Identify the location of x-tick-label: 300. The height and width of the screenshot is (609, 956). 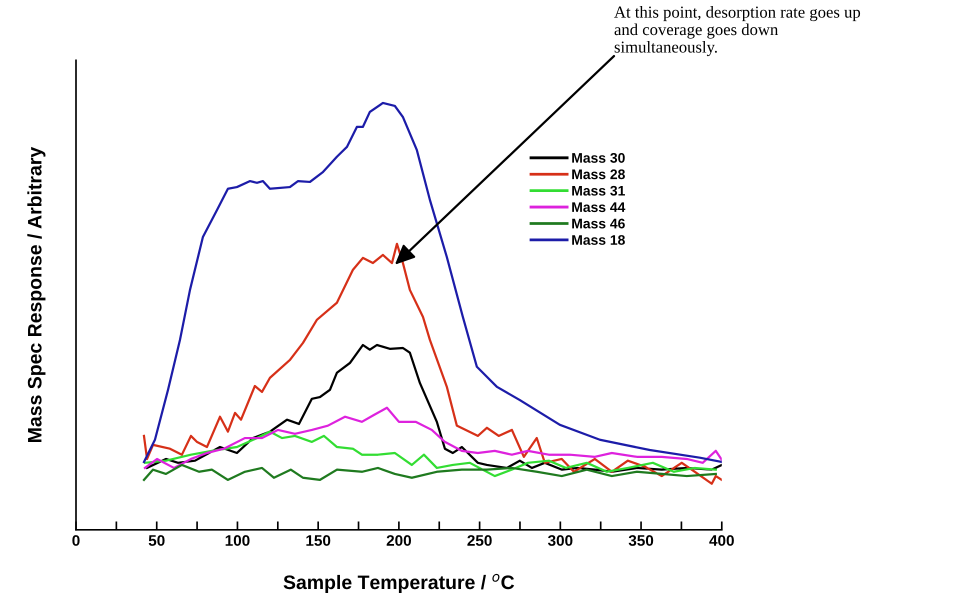
(560, 540).